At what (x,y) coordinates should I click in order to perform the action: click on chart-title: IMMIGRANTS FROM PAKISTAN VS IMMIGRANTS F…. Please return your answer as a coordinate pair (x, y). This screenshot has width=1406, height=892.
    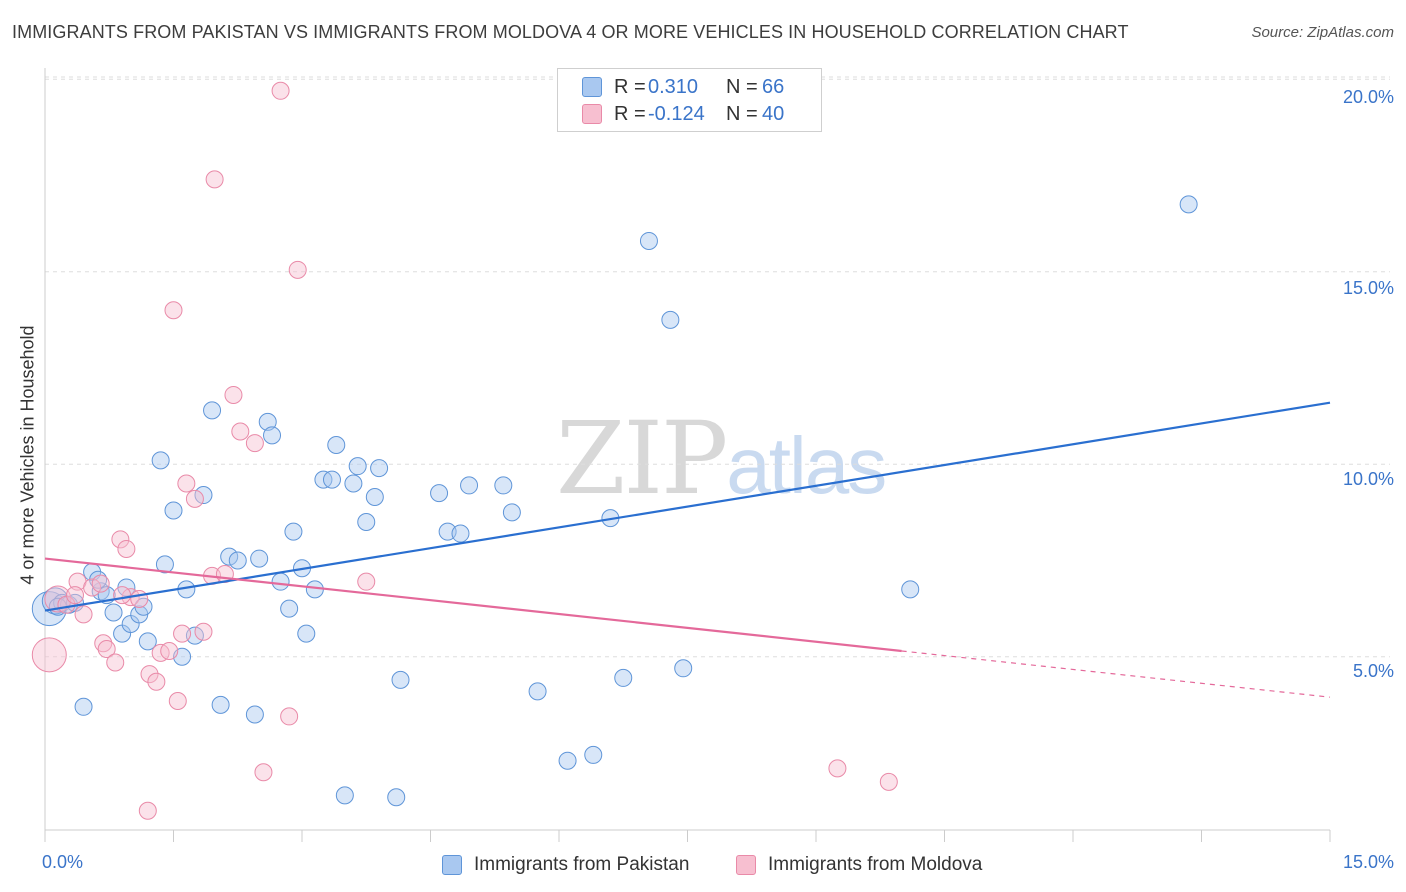
    Looking at the image, I should click on (570, 32).